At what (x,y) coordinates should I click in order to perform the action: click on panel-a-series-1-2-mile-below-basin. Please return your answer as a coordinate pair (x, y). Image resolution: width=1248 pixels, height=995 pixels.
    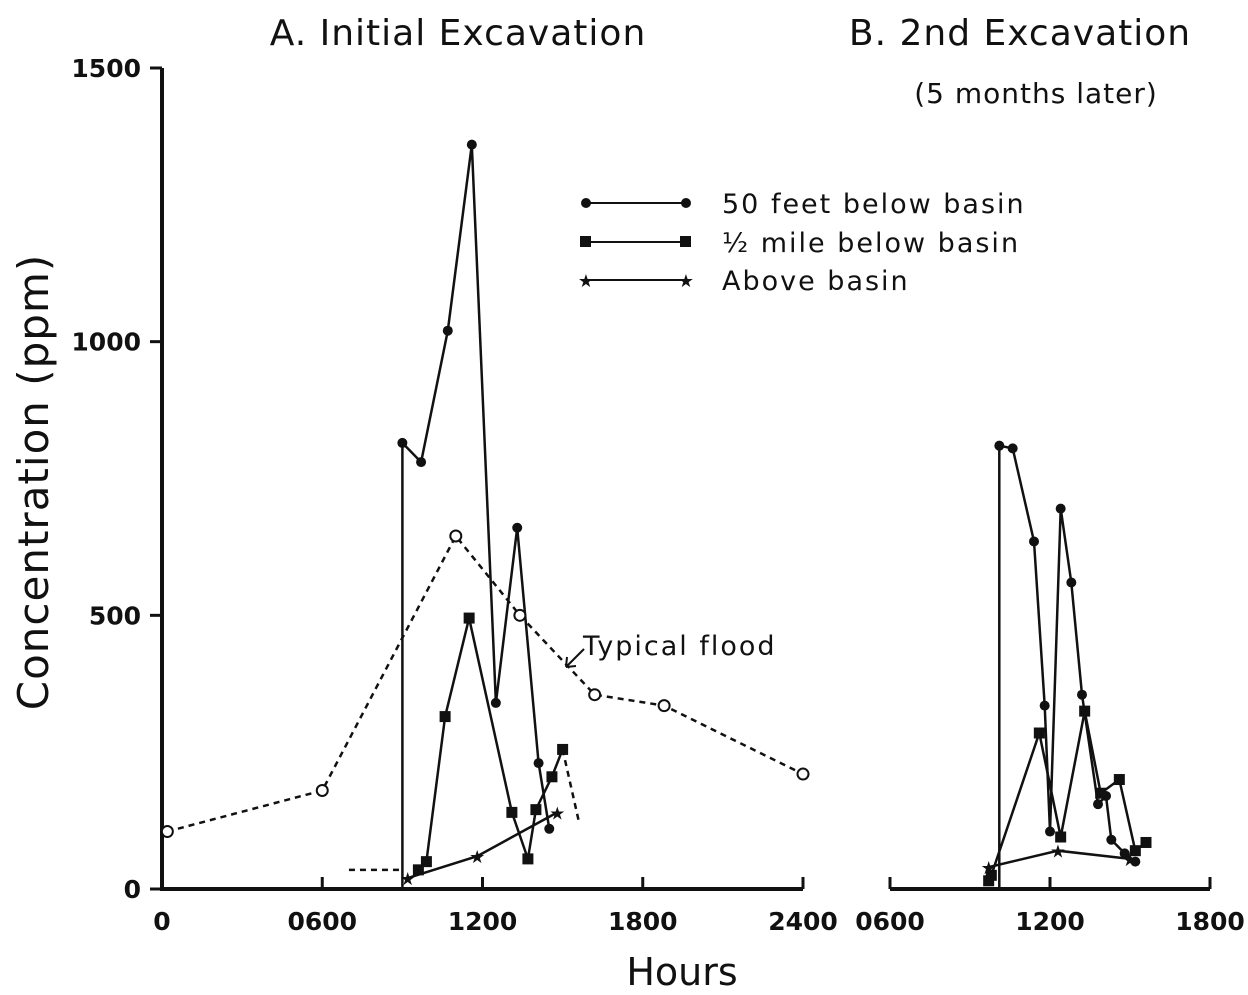
    Looking at the image, I should click on (490, 744).